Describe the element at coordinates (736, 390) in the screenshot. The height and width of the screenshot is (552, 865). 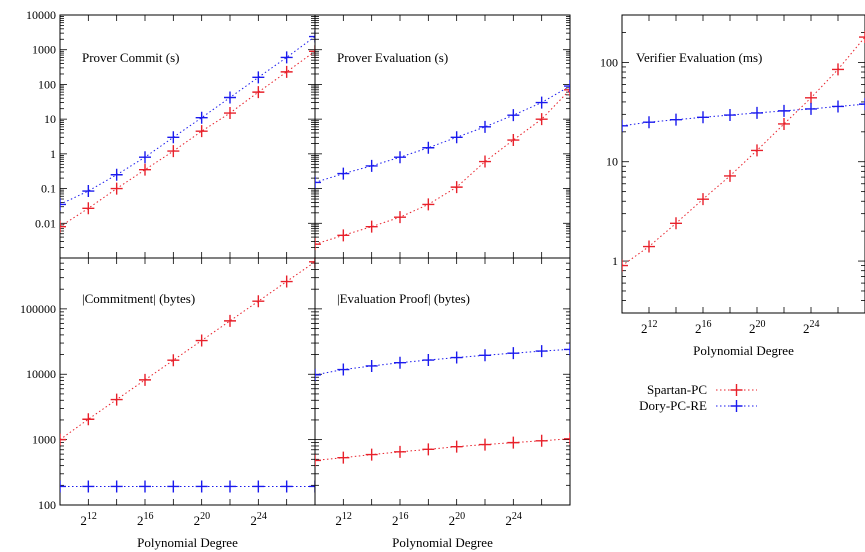
I see `legend-marker-spartan` at that location.